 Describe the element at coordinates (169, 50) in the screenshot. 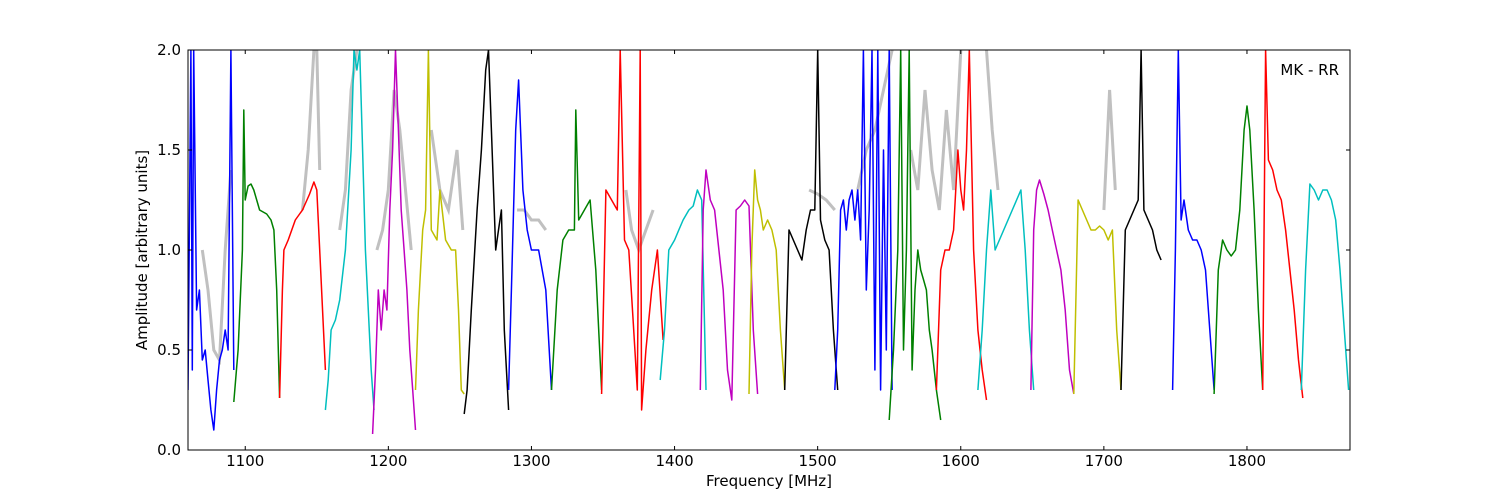

I see `y-tick-label-4: 2.0` at that location.